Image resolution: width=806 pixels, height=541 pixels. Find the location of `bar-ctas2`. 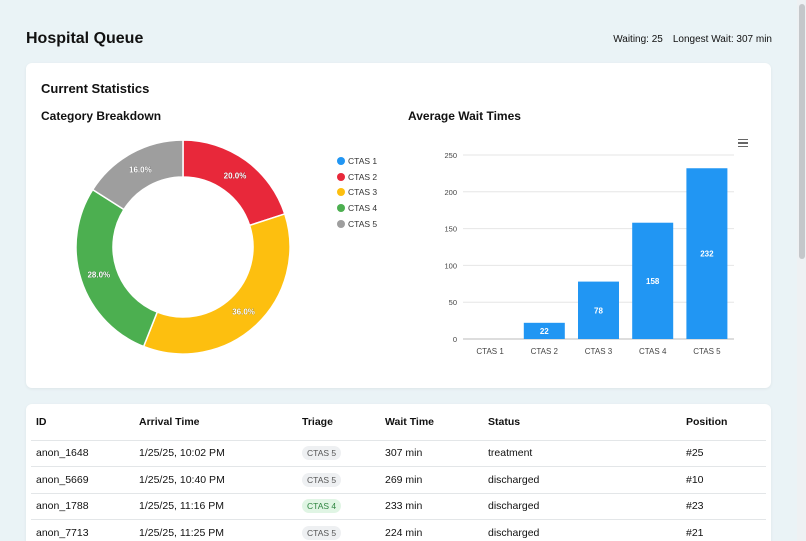

bar-ctas2 is located at coordinates (544, 330).